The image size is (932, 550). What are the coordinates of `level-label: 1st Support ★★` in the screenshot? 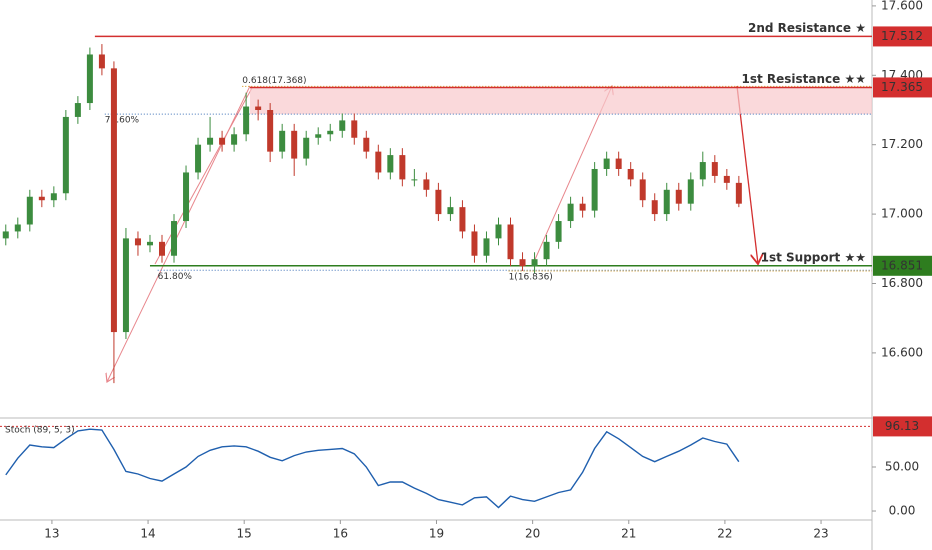 It's located at (813, 257).